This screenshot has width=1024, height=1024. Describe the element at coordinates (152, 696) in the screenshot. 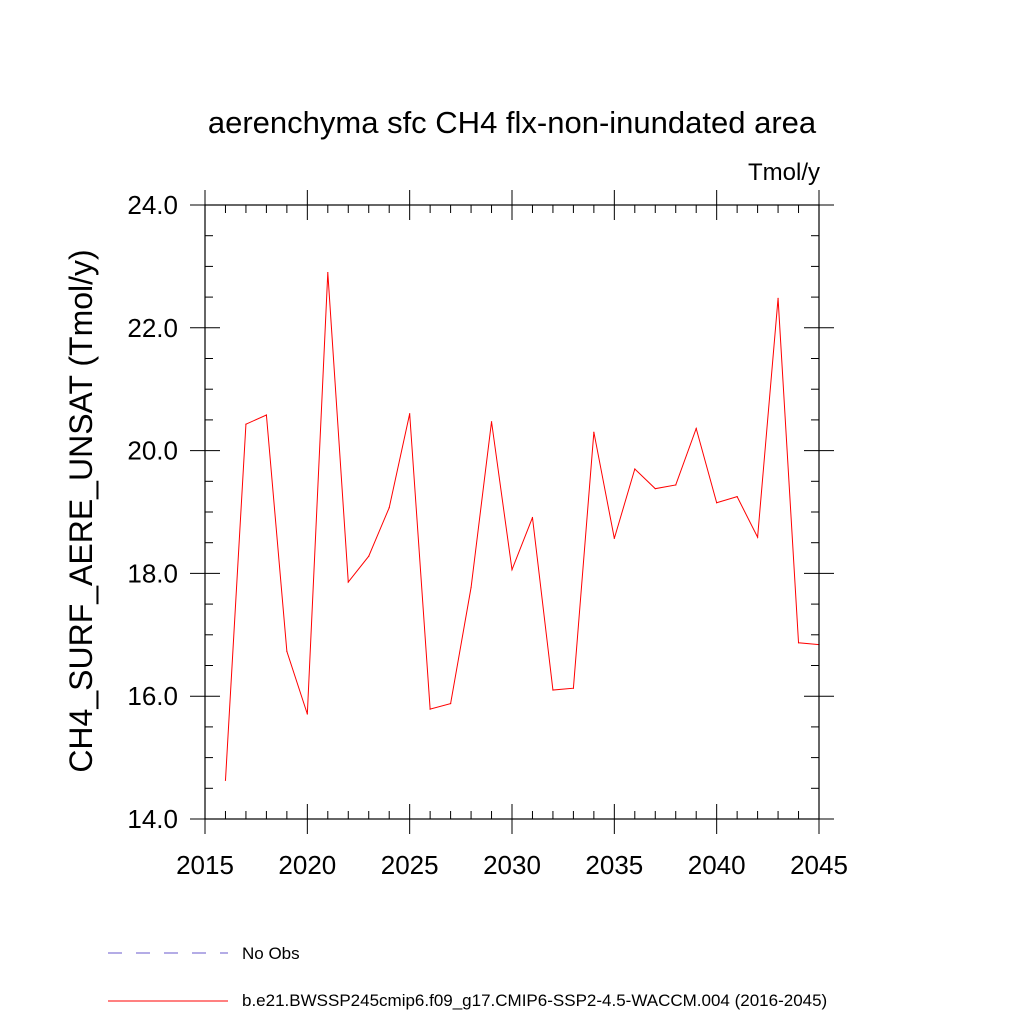

I see `y-tick-label: 16.0` at that location.